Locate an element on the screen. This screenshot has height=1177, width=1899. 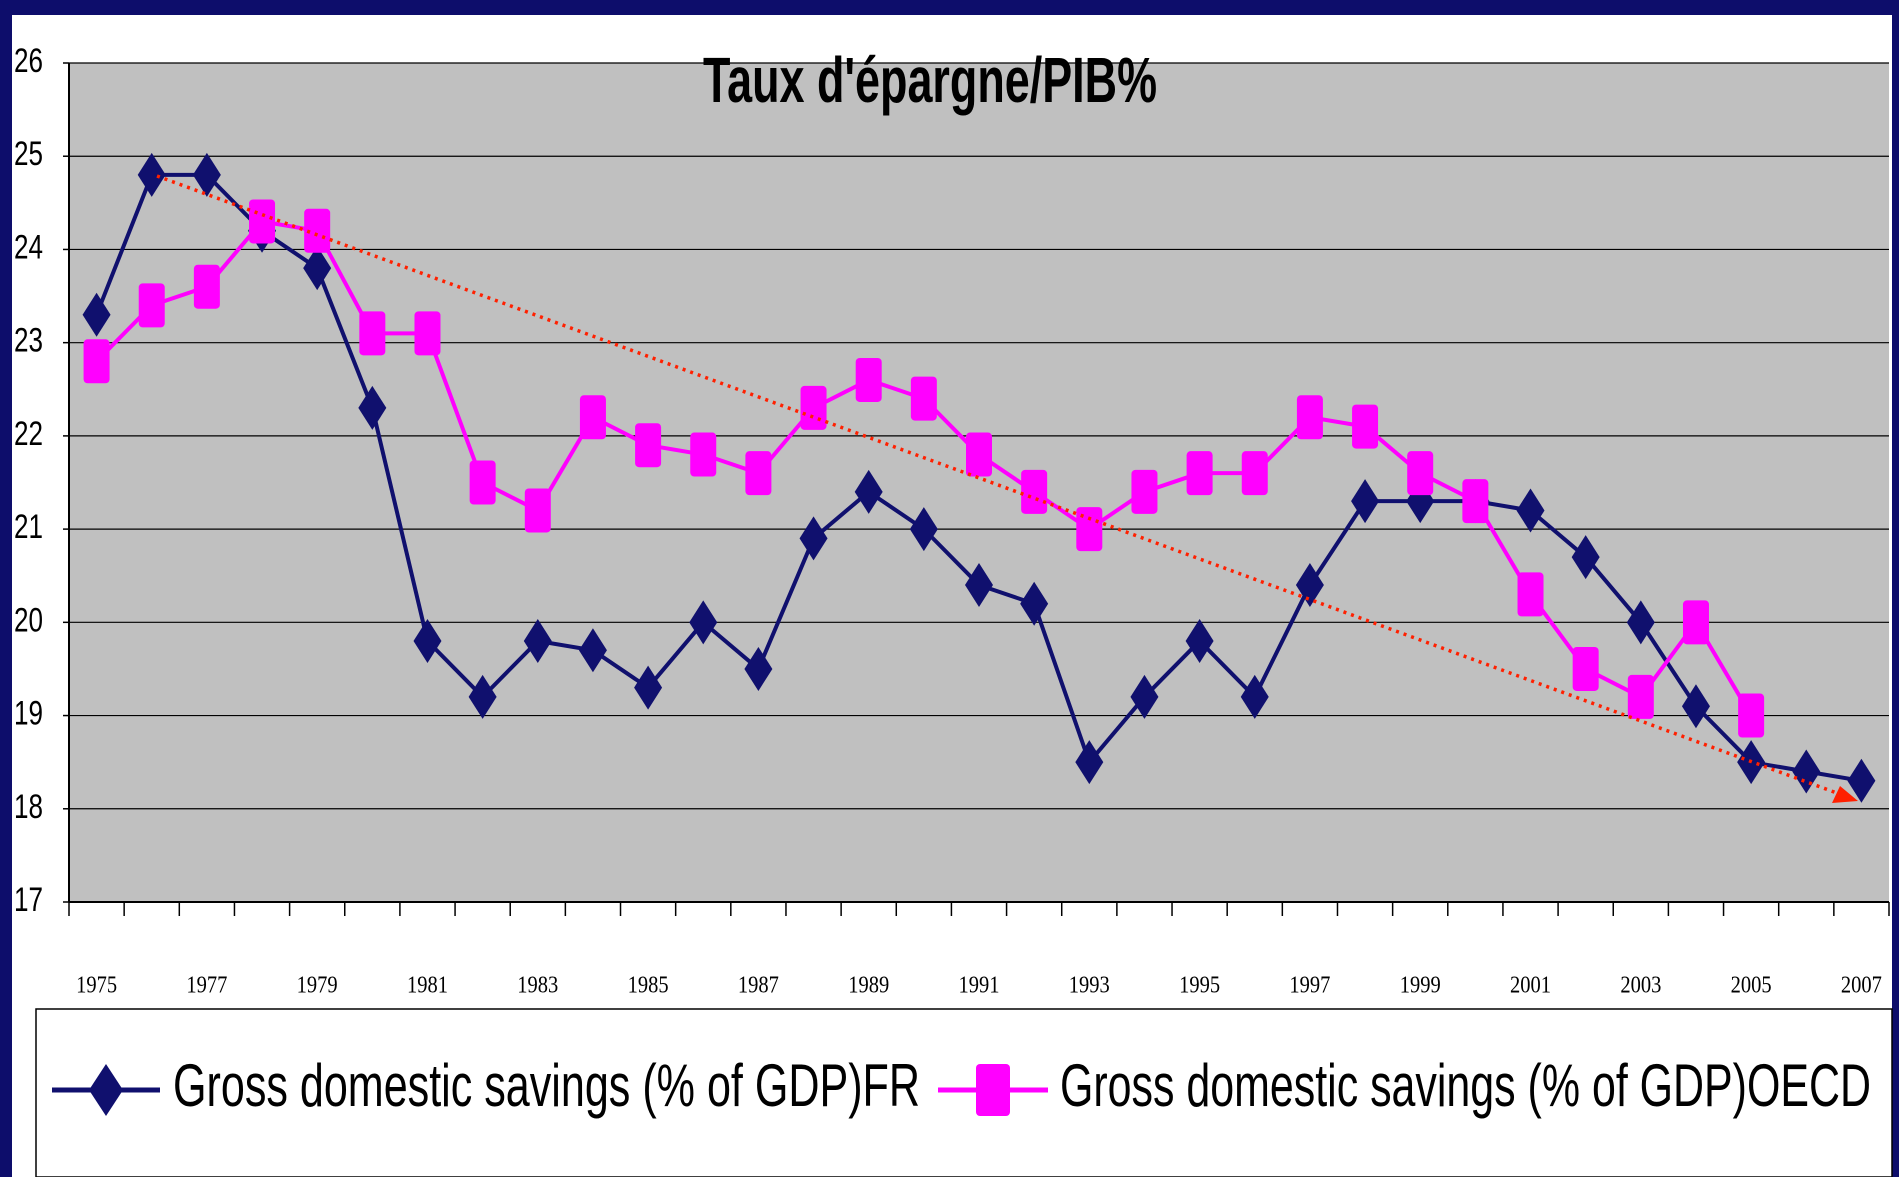
x-tick-label: 1985 is located at coordinates (648, 986).